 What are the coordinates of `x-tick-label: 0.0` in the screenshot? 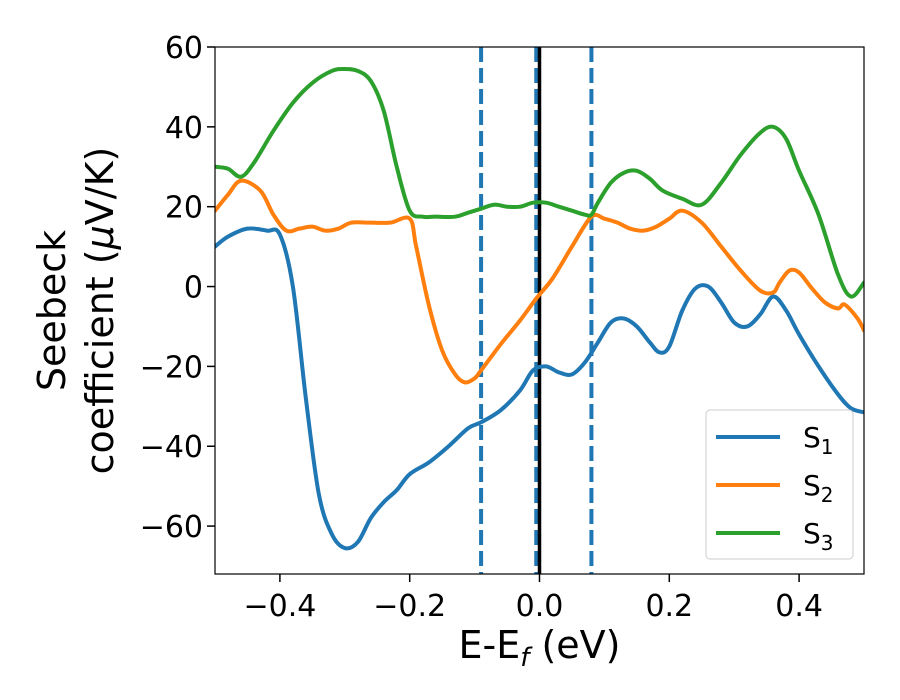 It's located at (540, 606).